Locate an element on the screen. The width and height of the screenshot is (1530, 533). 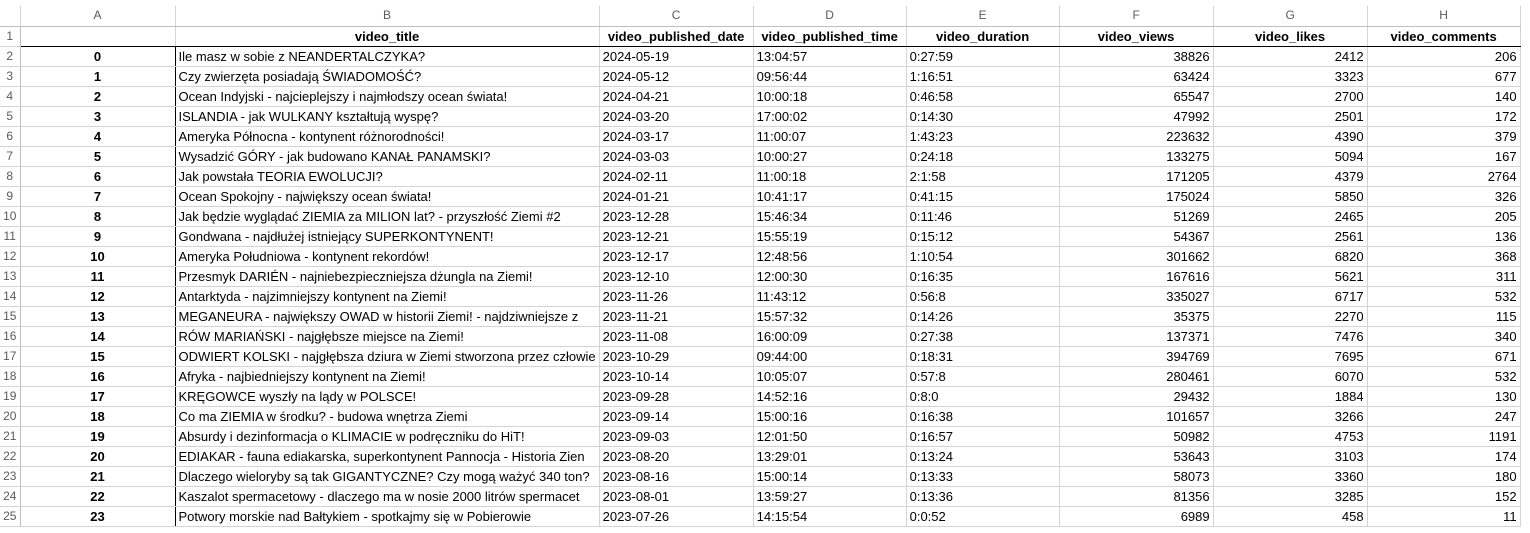
cell-c: 2024-03-17 is located at coordinates (676, 136).